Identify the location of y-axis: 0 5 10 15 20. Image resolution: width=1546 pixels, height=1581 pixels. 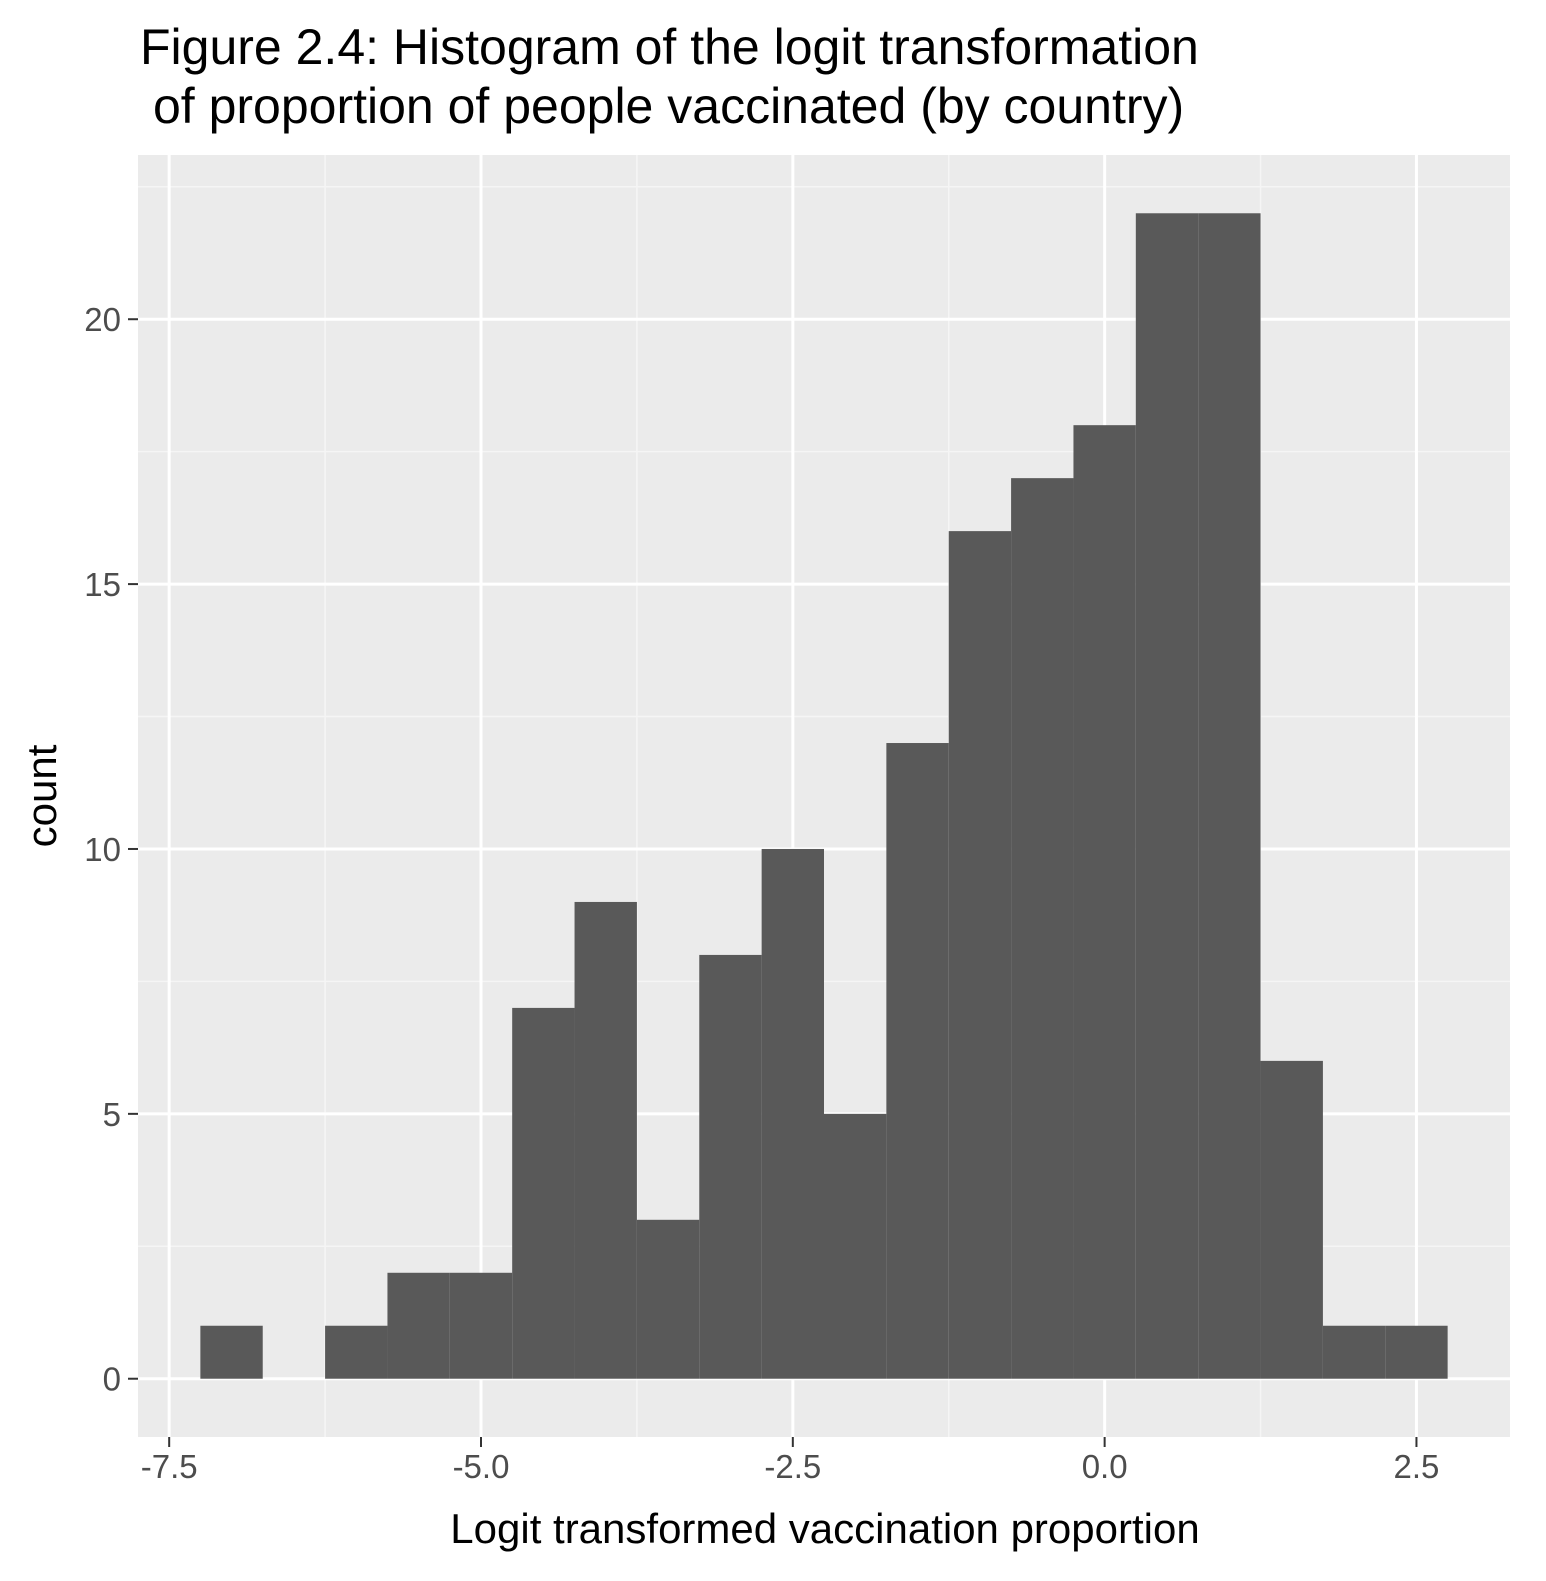
(111, 849).